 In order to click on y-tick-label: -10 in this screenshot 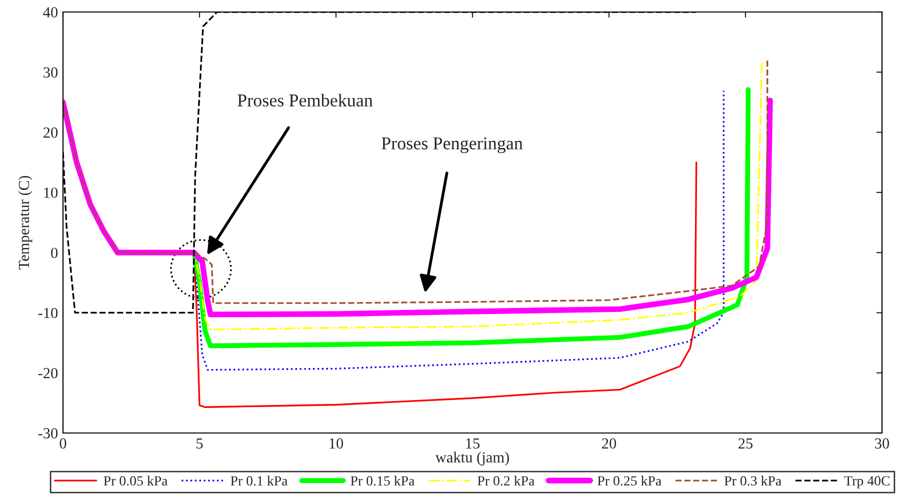, I will do `click(48, 313)`.